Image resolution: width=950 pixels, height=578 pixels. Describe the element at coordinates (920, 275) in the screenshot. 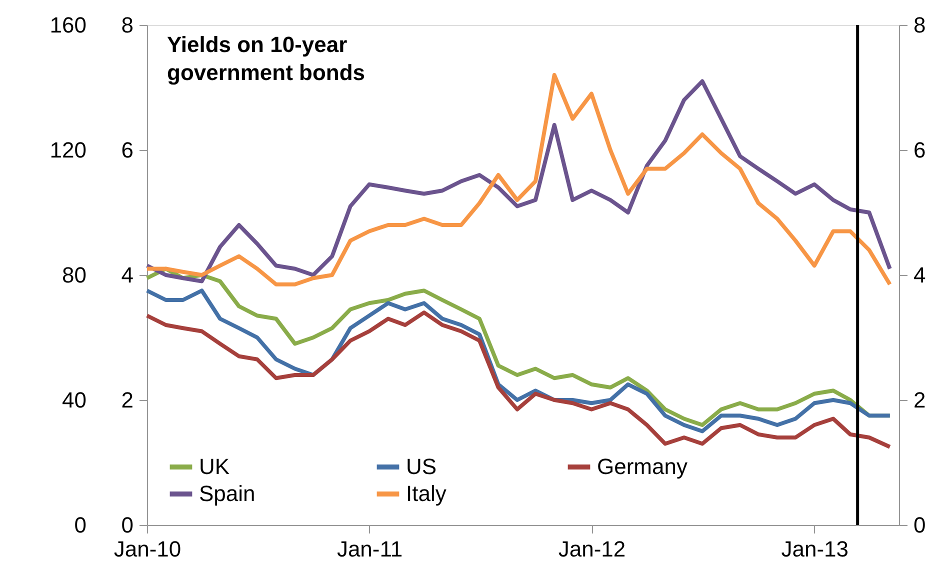

I see `y2-tick-label: 4` at that location.